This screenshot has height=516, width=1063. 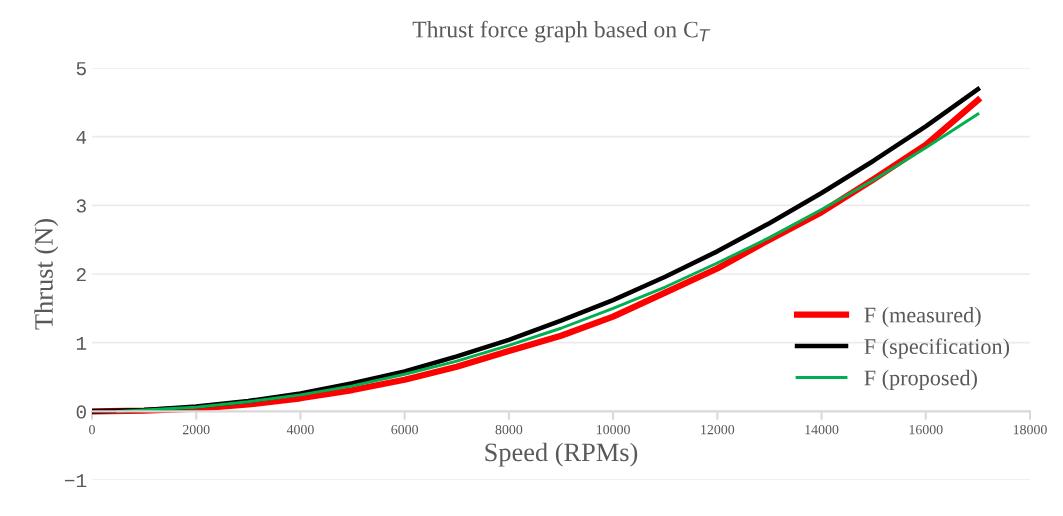 What do you see at coordinates (46, 274) in the screenshot?
I see `y-axis-title: Thrust (N)` at bounding box center [46, 274].